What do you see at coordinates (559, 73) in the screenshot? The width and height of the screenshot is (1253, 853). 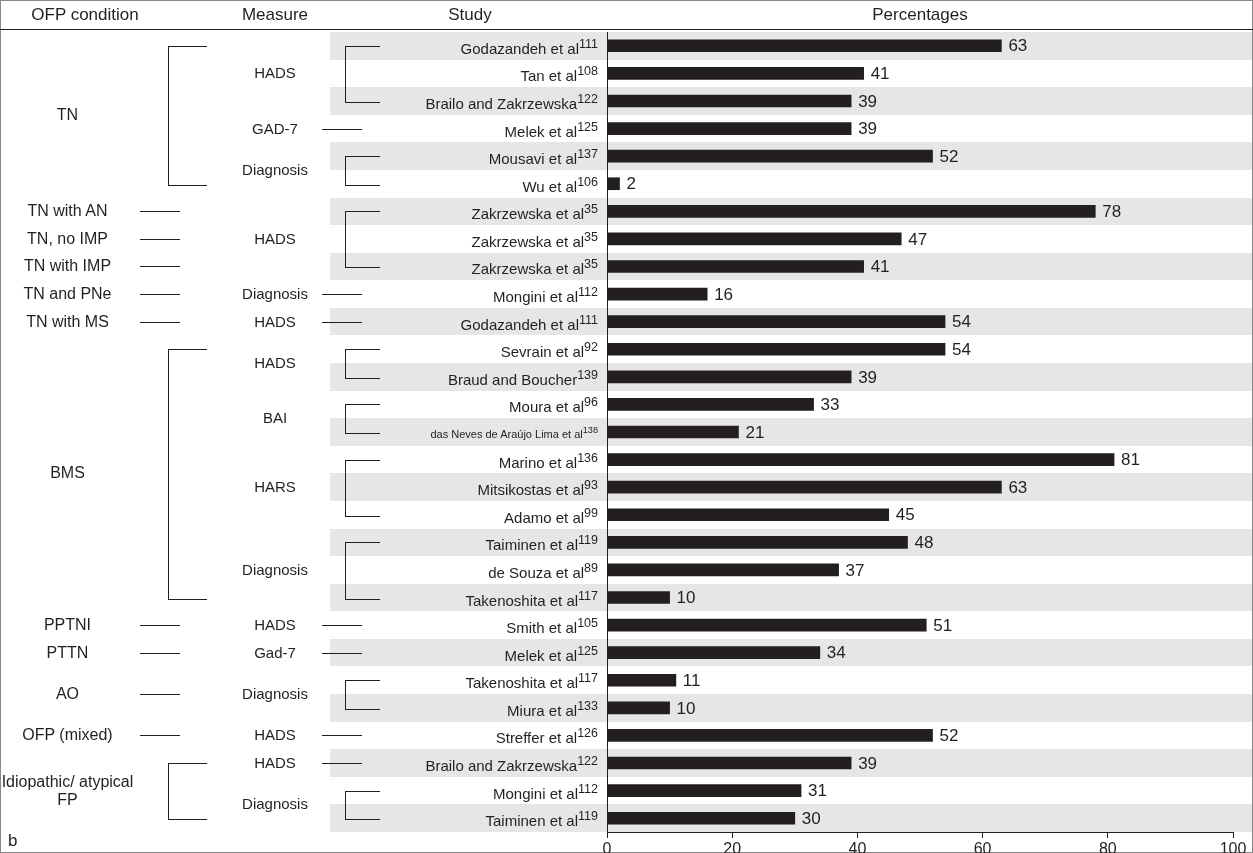 I see `y-tick-label: Tan et al$^{108}$` at bounding box center [559, 73].